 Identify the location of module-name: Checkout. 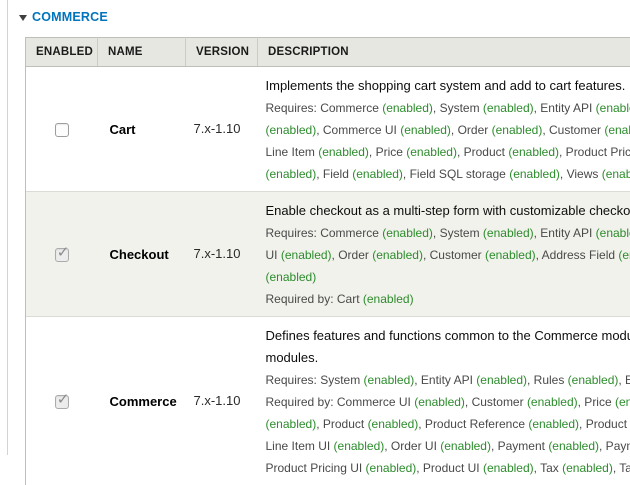
(142, 254).